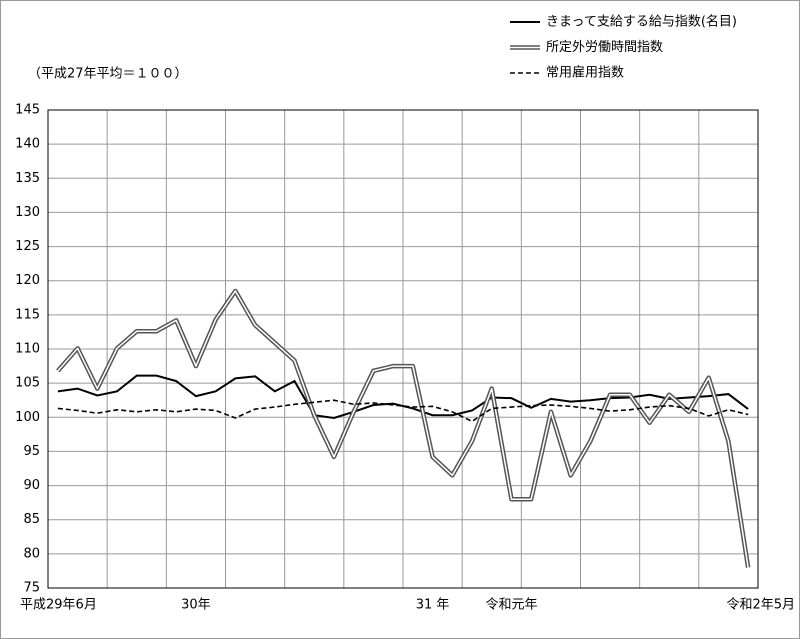 The height and width of the screenshot is (639, 800). I want to click on x-tick-label: 令和元年, so click(511, 605).